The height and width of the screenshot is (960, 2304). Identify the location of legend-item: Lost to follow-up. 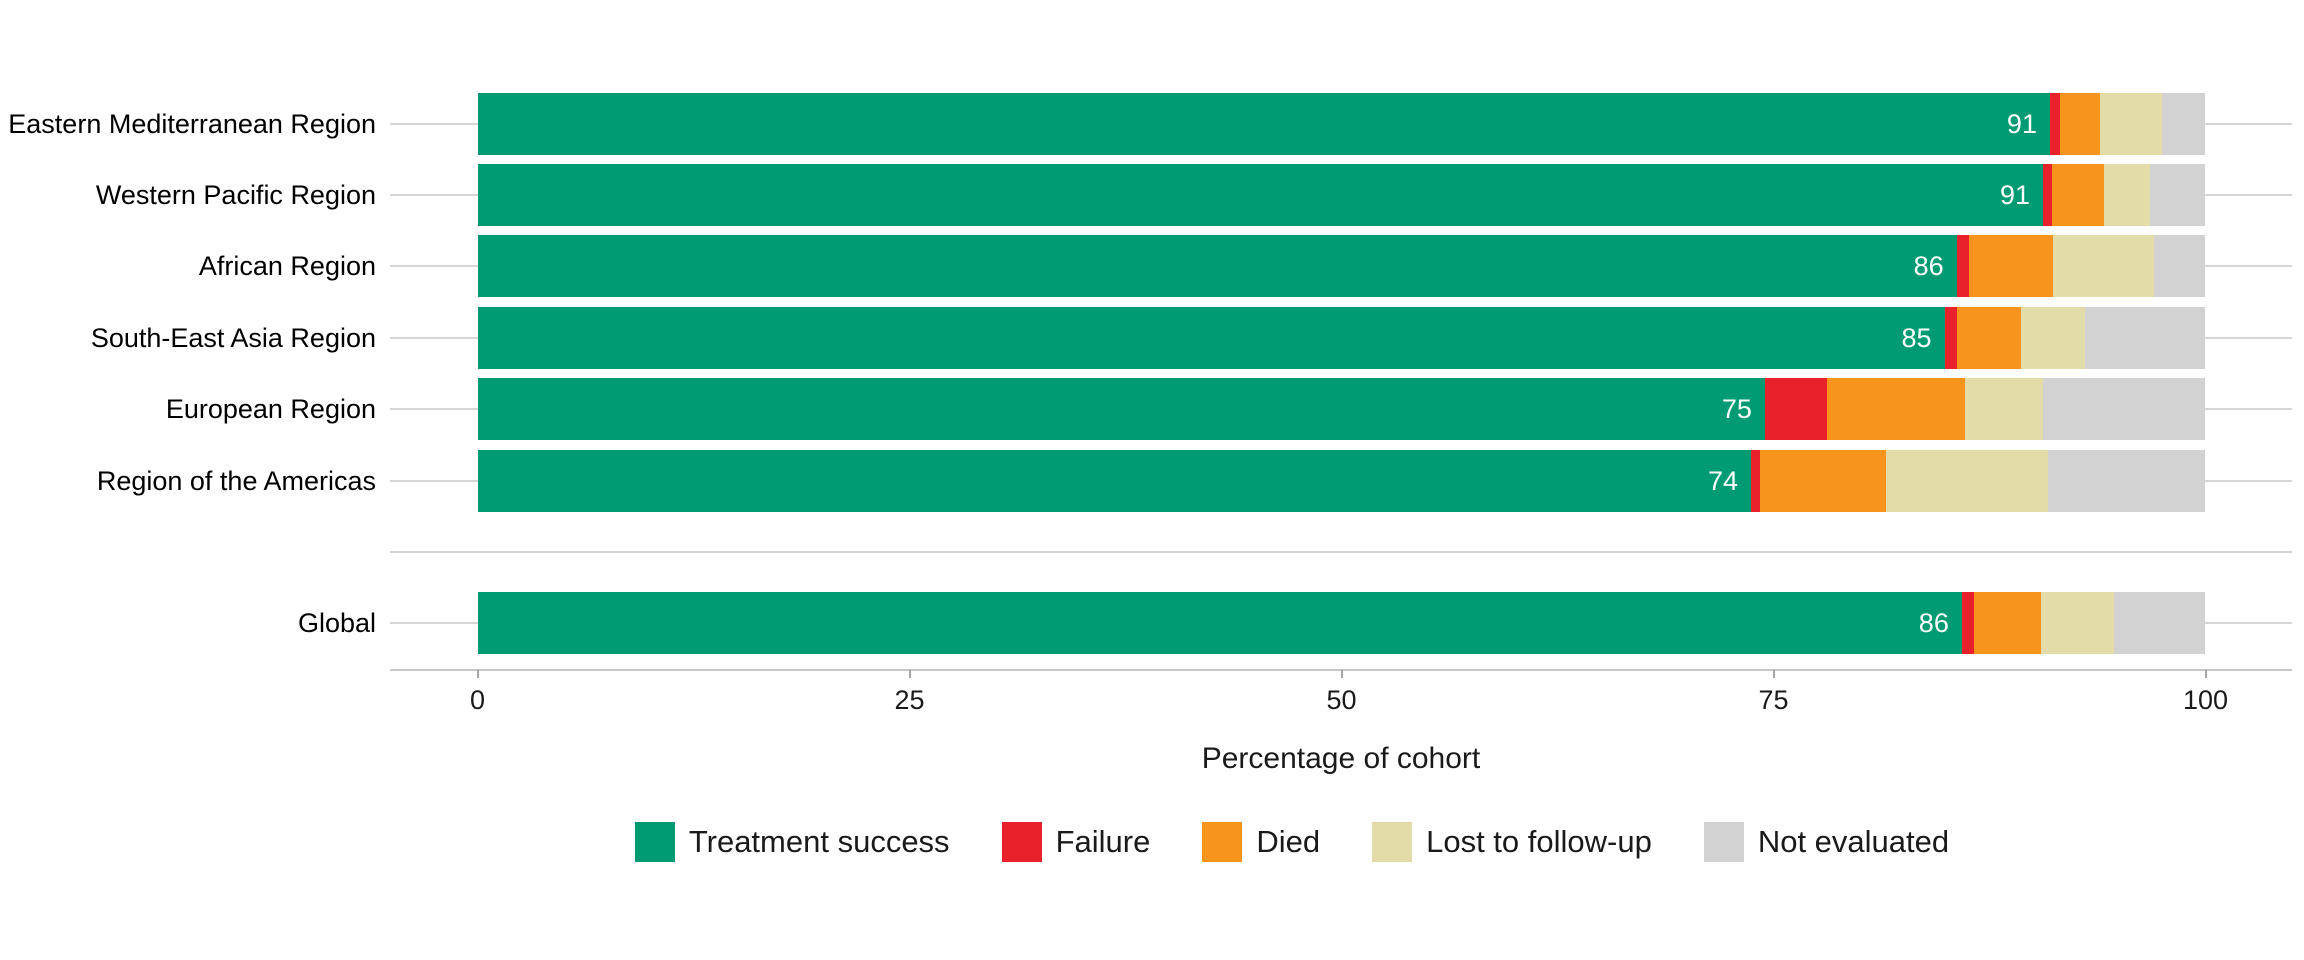
(1512, 842).